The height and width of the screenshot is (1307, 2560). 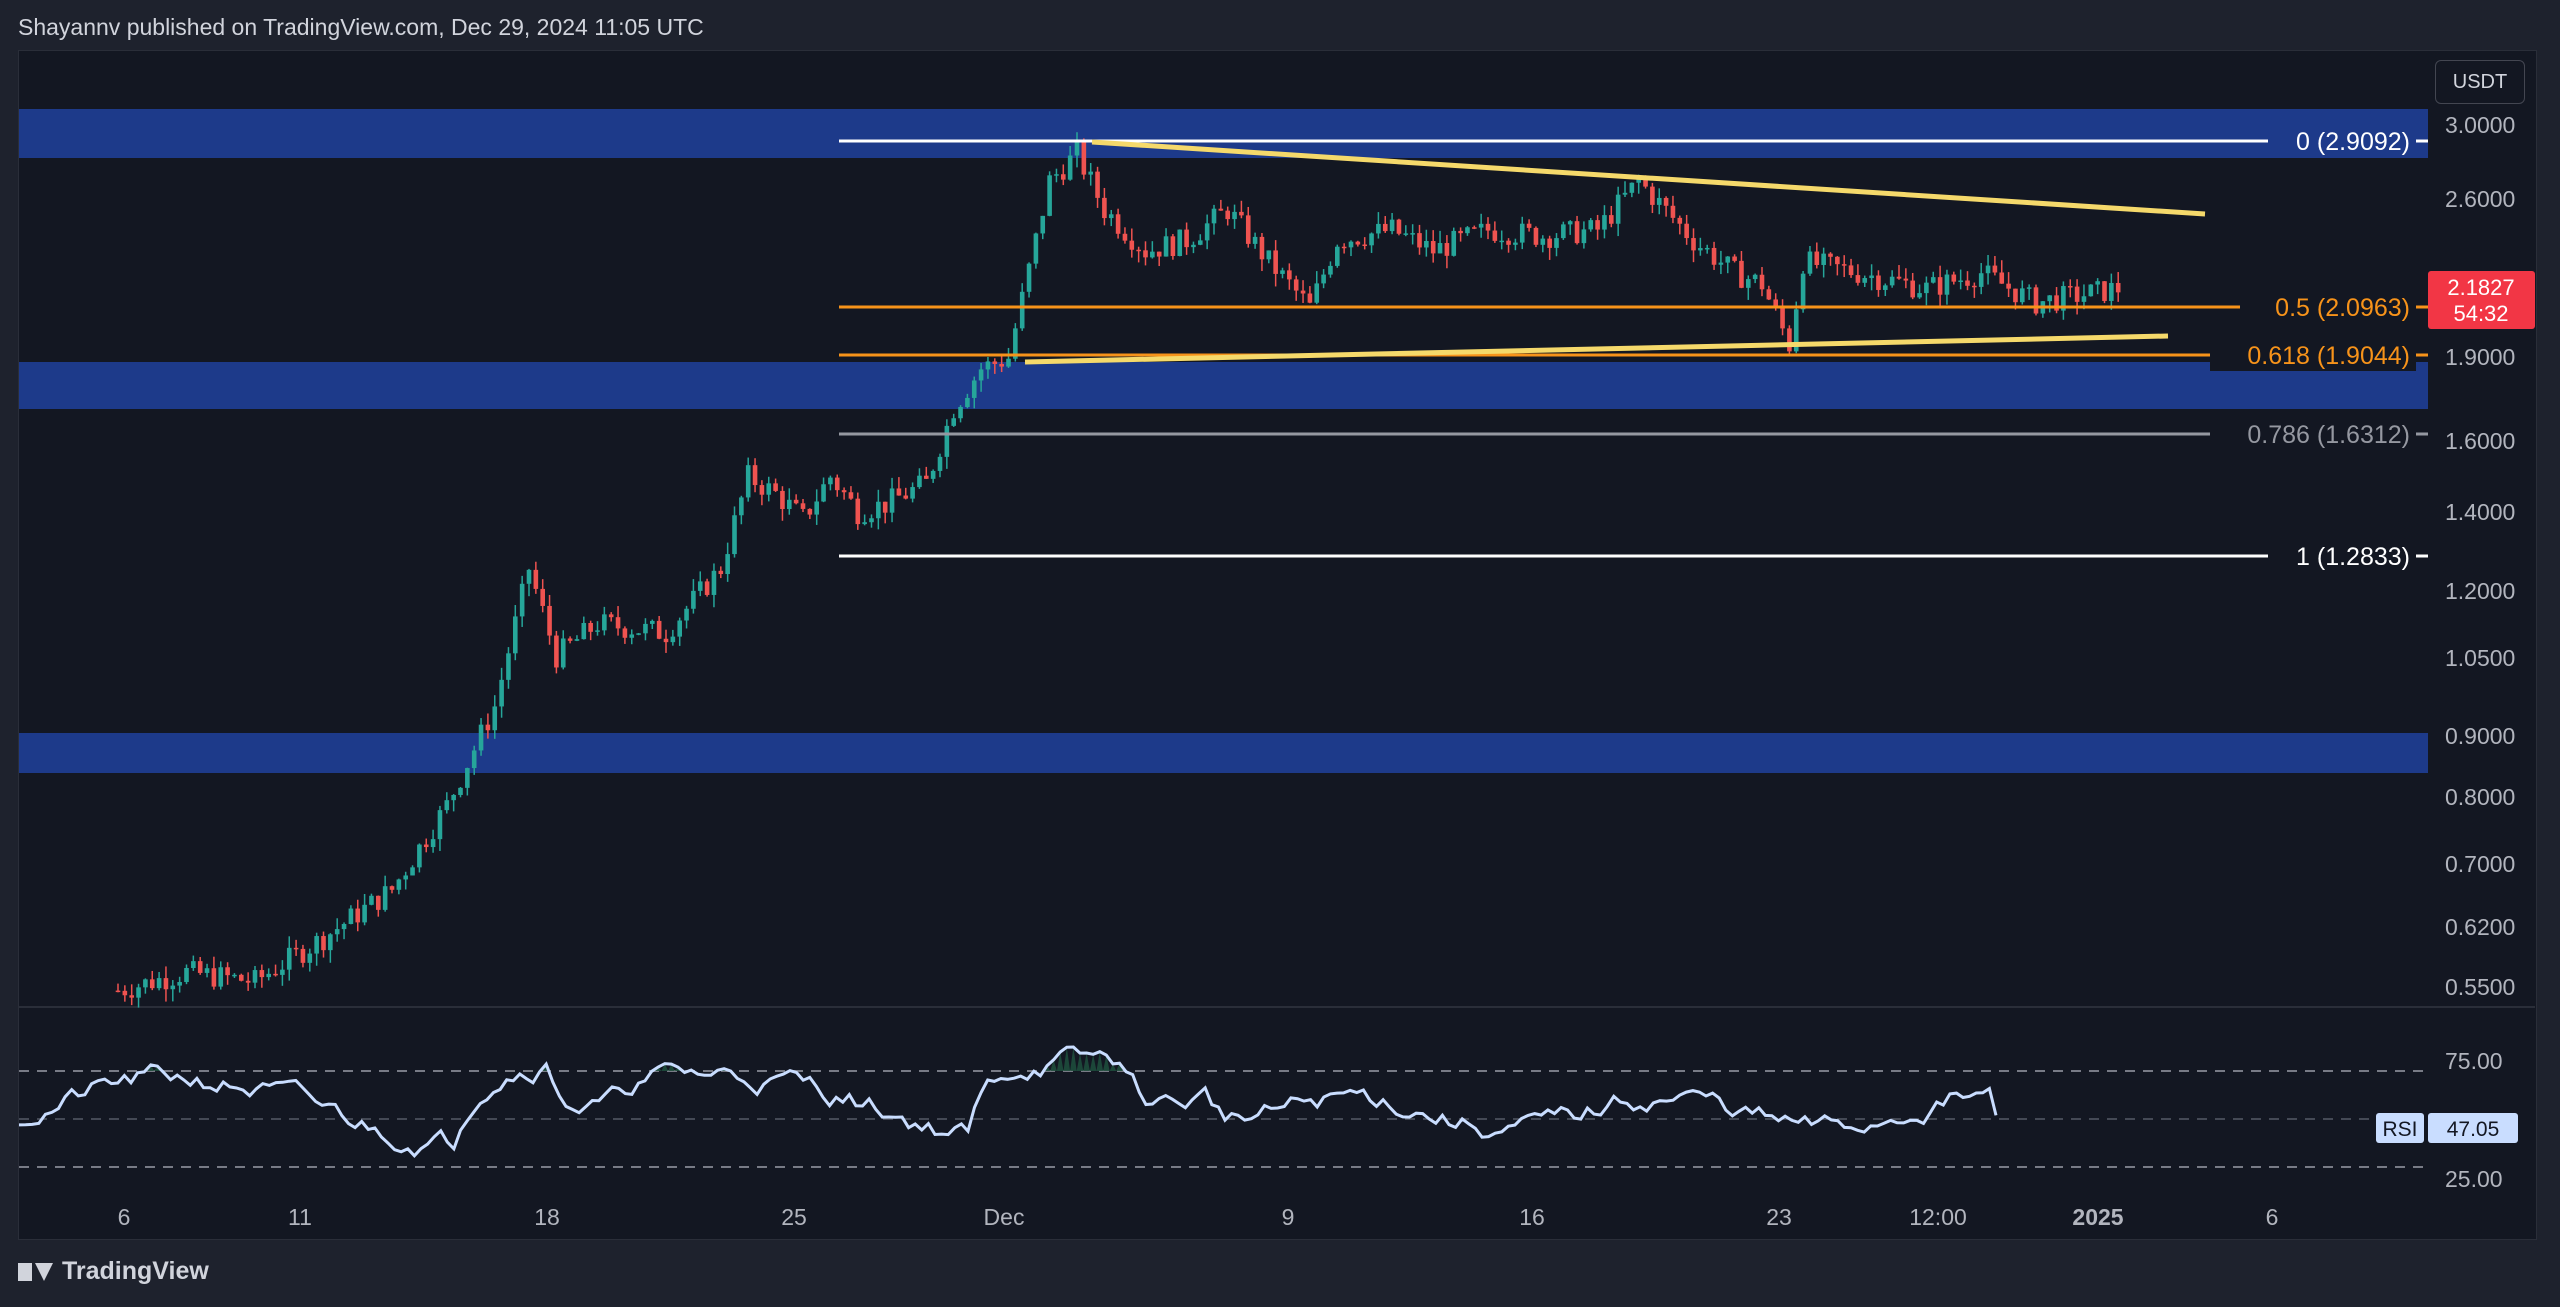 I want to click on triangle-upper-line, so click(x=1648, y=178).